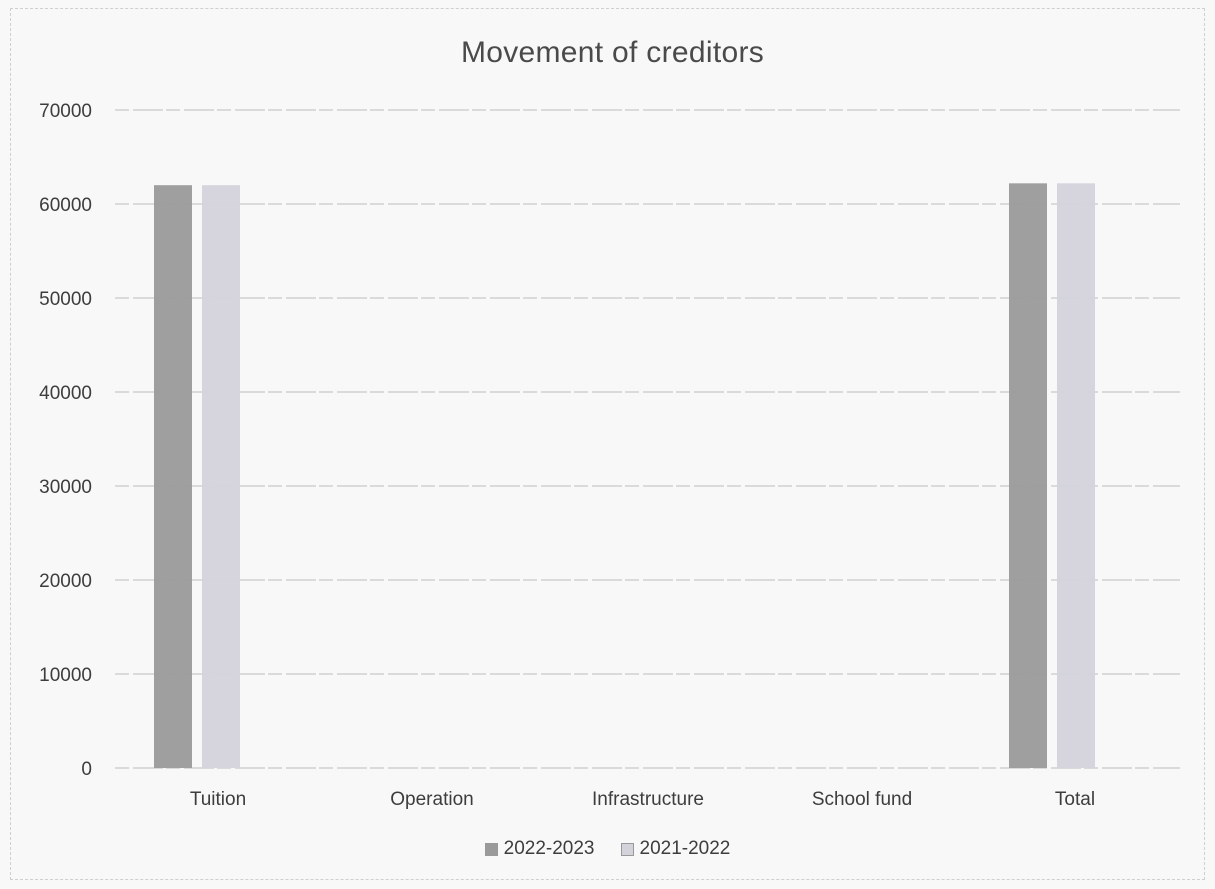  Describe the element at coordinates (612, 52) in the screenshot. I see `chart-title: Movement of creditors` at that location.